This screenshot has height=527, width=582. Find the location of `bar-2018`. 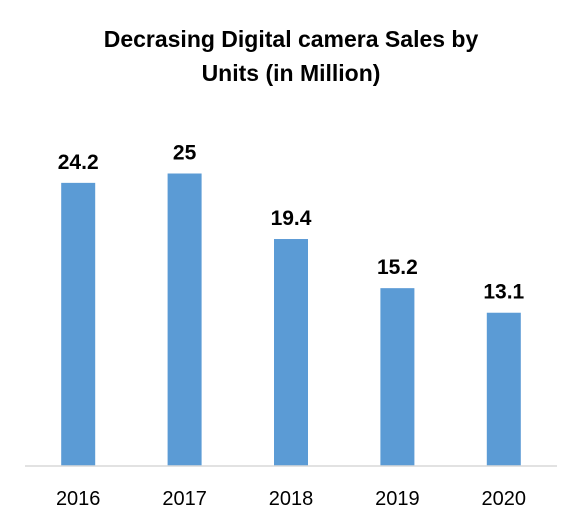

bar-2018 is located at coordinates (291, 352).